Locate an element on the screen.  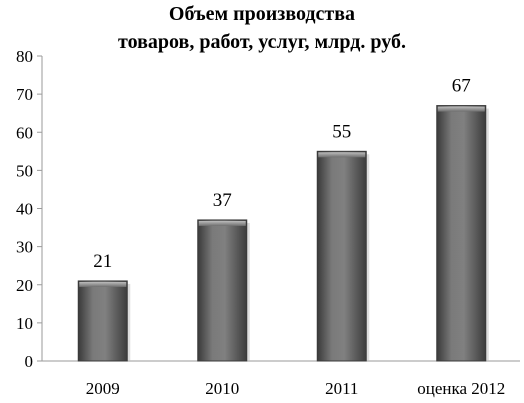
chart-title-line-1: Объем производства is located at coordinates (262, 14).